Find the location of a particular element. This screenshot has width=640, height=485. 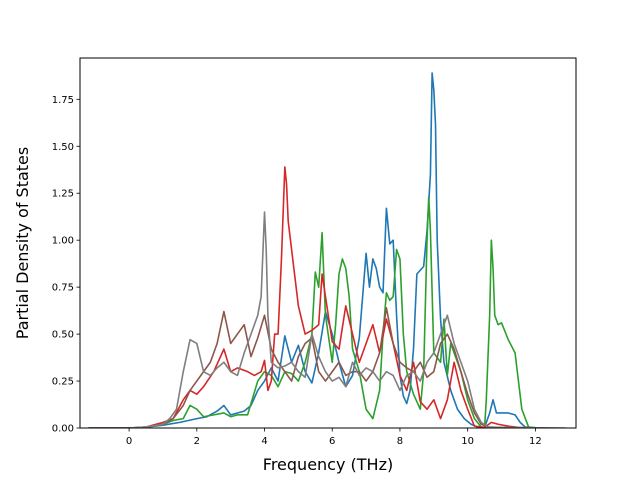

y-axis-ticks: 0.00 0.25 0.50 0.75 1.00 1.25 1.50 1.75 is located at coordinates (66, 265).